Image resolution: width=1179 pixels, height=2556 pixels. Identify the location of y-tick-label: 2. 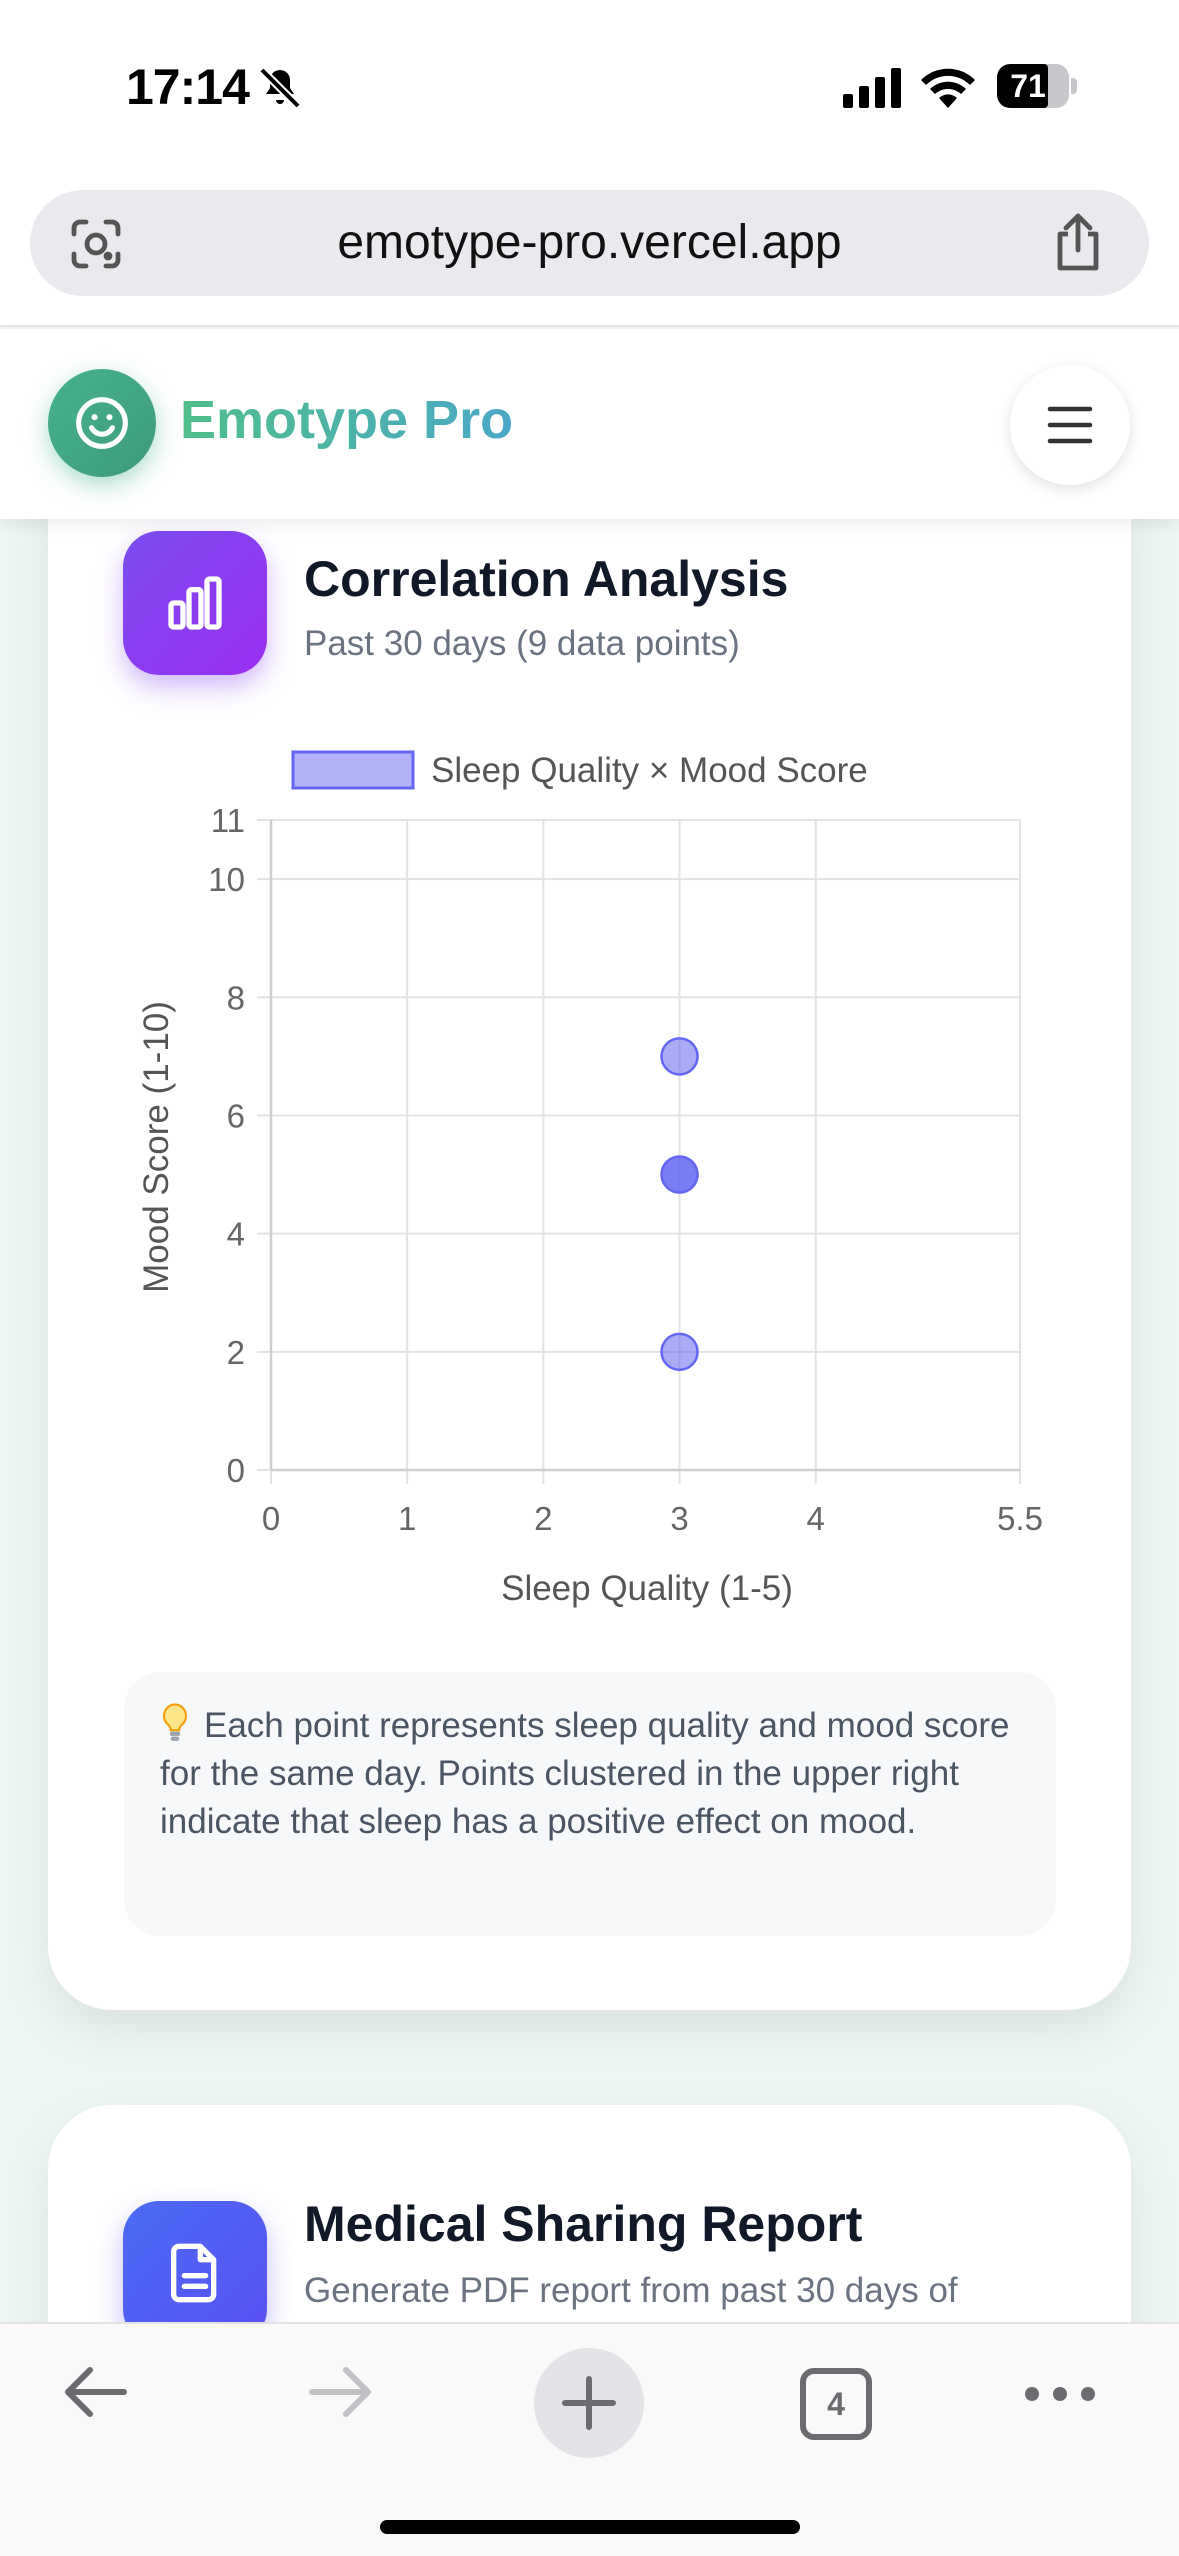
(236, 1352).